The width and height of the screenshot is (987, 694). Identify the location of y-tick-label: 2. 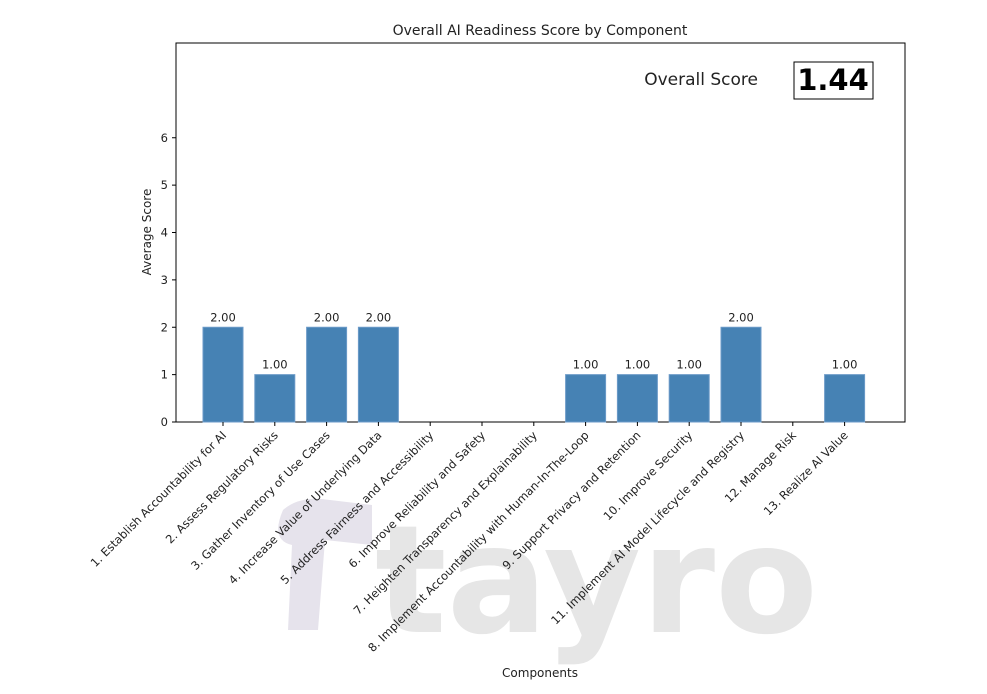
(164, 327).